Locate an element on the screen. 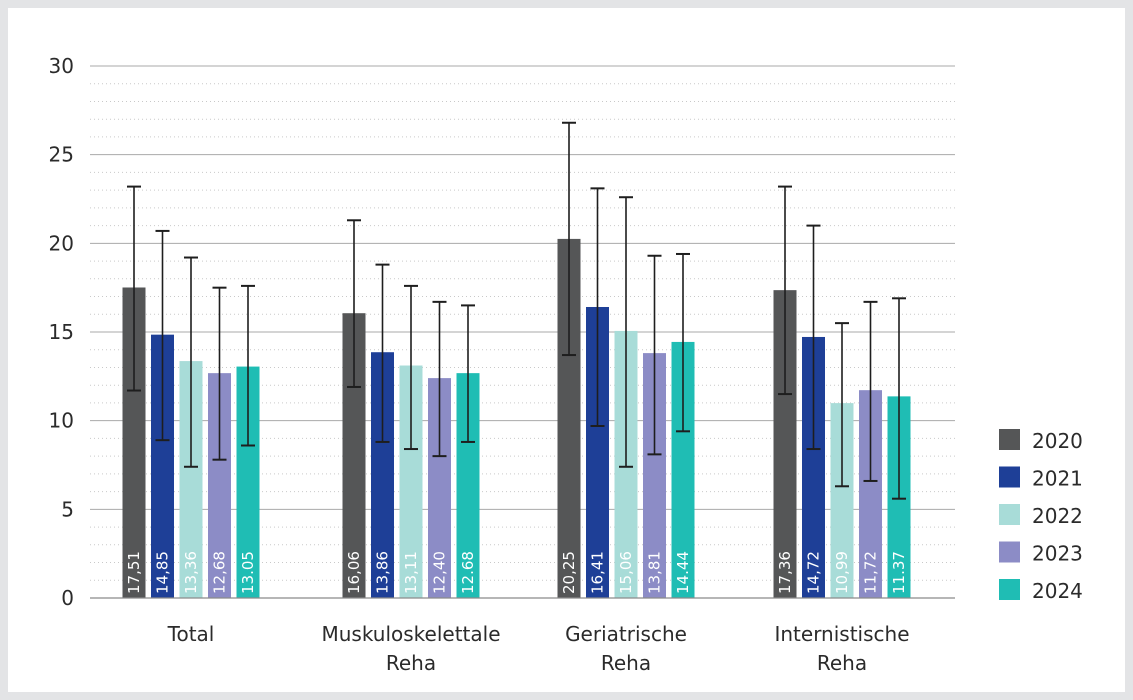 This screenshot has width=1133, height=700. legend-label: 2021 is located at coordinates (1057, 479).